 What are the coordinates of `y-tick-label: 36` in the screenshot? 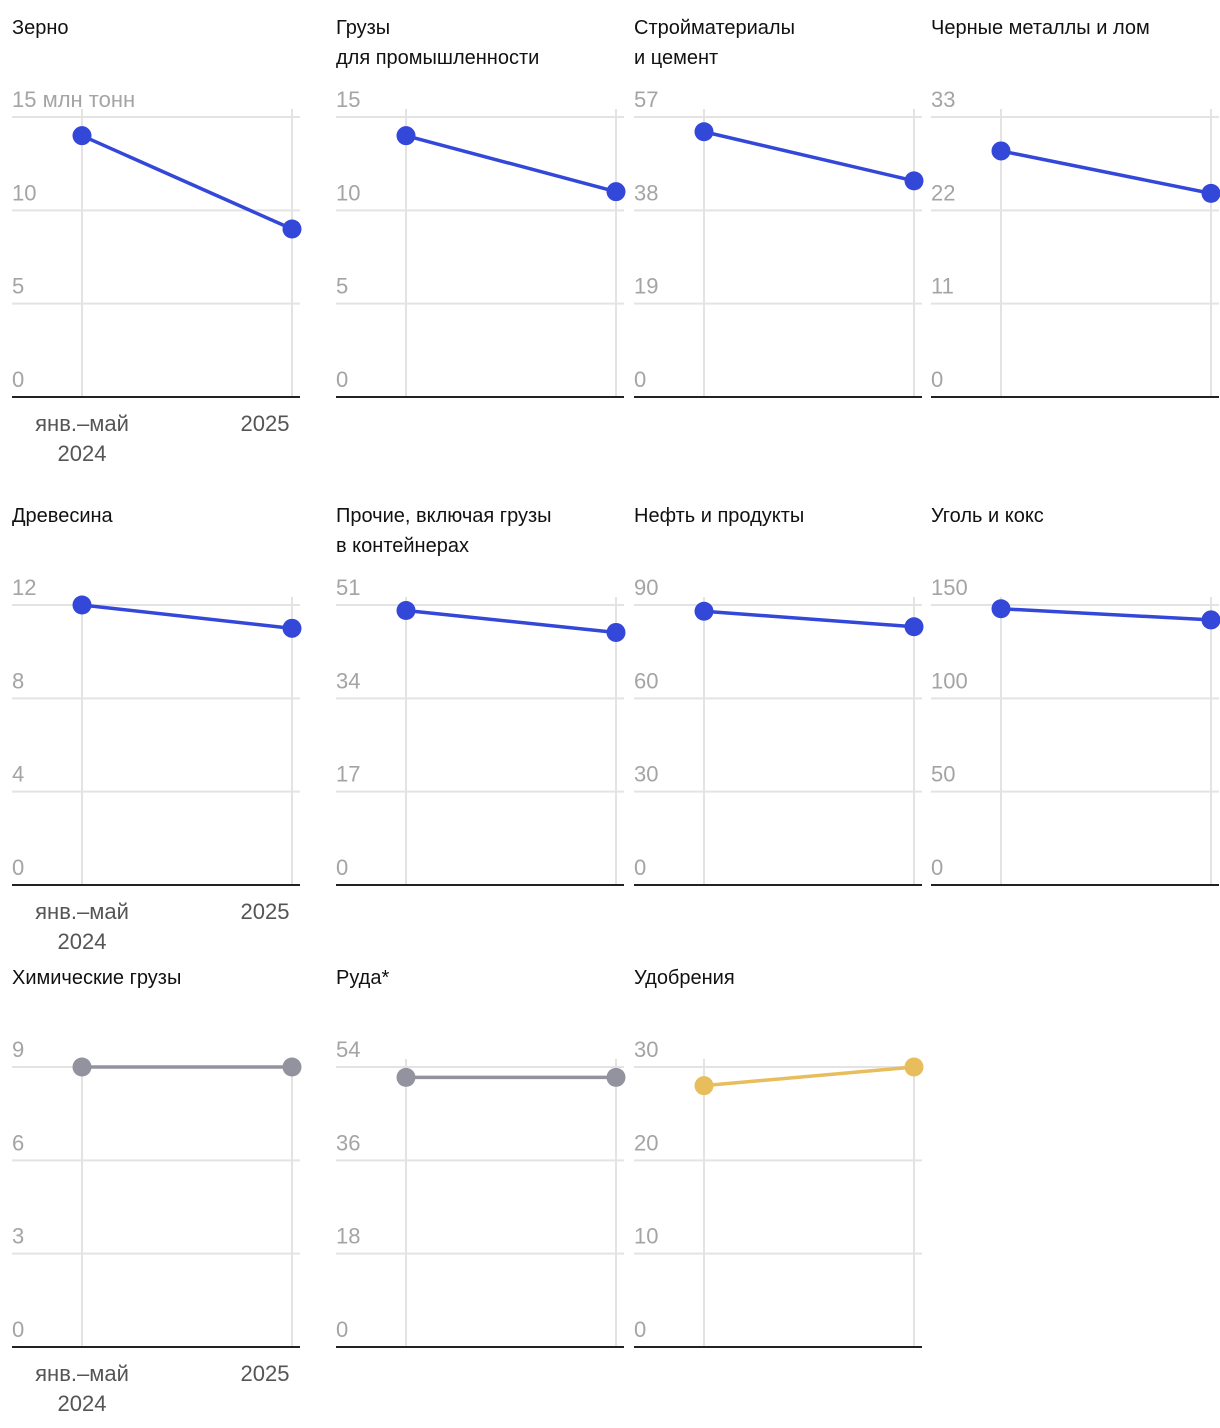 It's located at (348, 1142).